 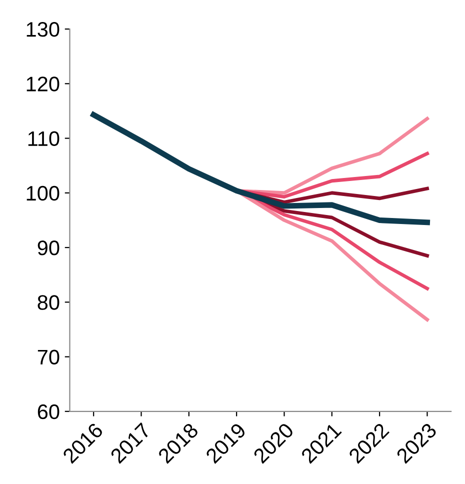 I want to click on y-tick-label: 120, so click(x=43, y=84).